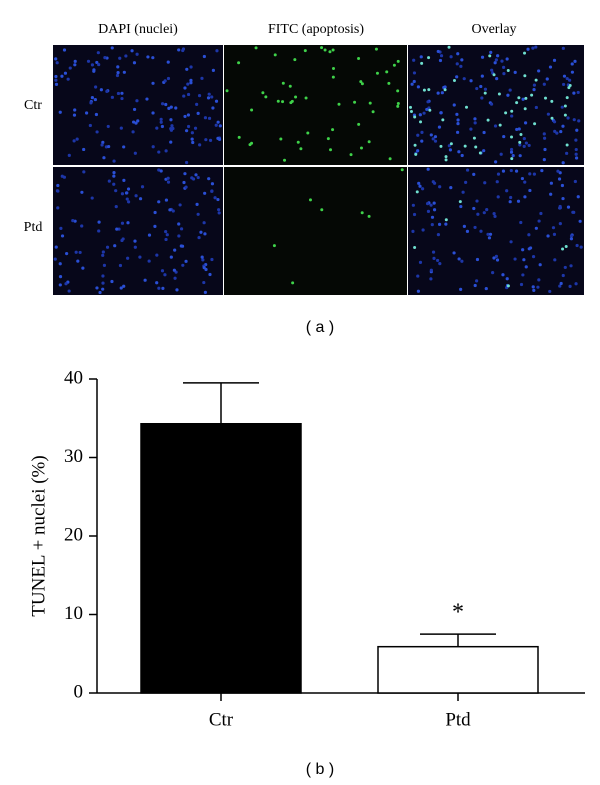  What do you see at coordinates (221, 719) in the screenshot?
I see `x-tick-label: Ctr` at bounding box center [221, 719].